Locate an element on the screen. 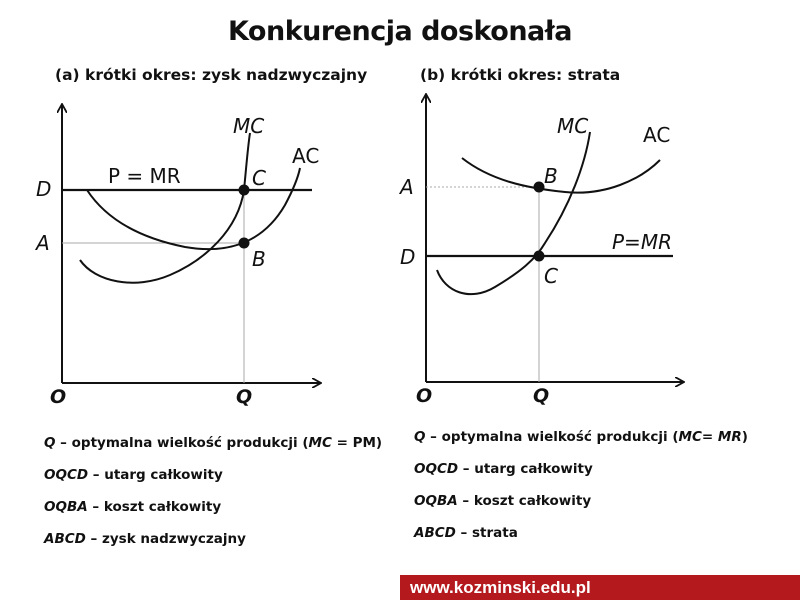 This screenshot has width=800, height=600. panel-b-ac-label: AC is located at coordinates (656, 135).